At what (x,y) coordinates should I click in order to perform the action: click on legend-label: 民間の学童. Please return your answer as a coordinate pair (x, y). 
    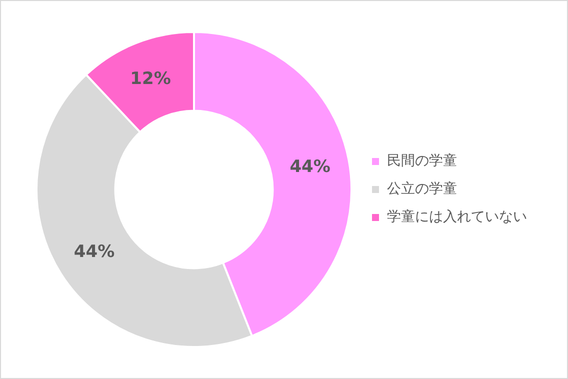
    Looking at the image, I should click on (422, 161).